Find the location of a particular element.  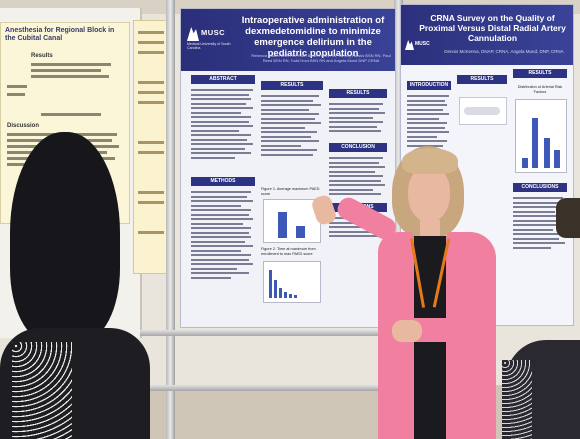

left-poster-discussion-heading: Discussion is located at coordinates (23, 126).